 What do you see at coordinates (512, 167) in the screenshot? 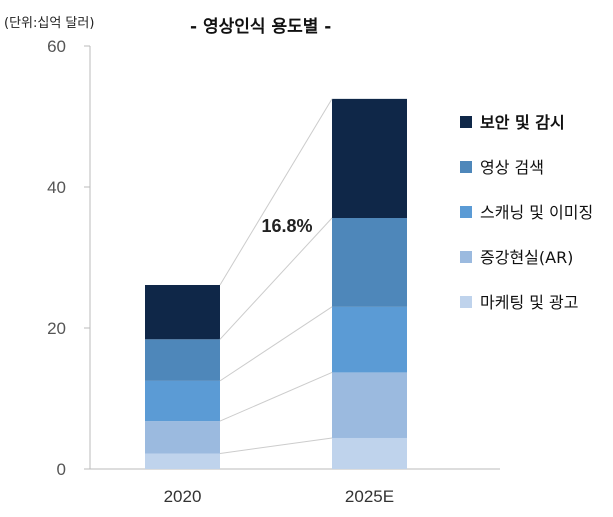
I see `legend-label: 영상 검색` at bounding box center [512, 167].